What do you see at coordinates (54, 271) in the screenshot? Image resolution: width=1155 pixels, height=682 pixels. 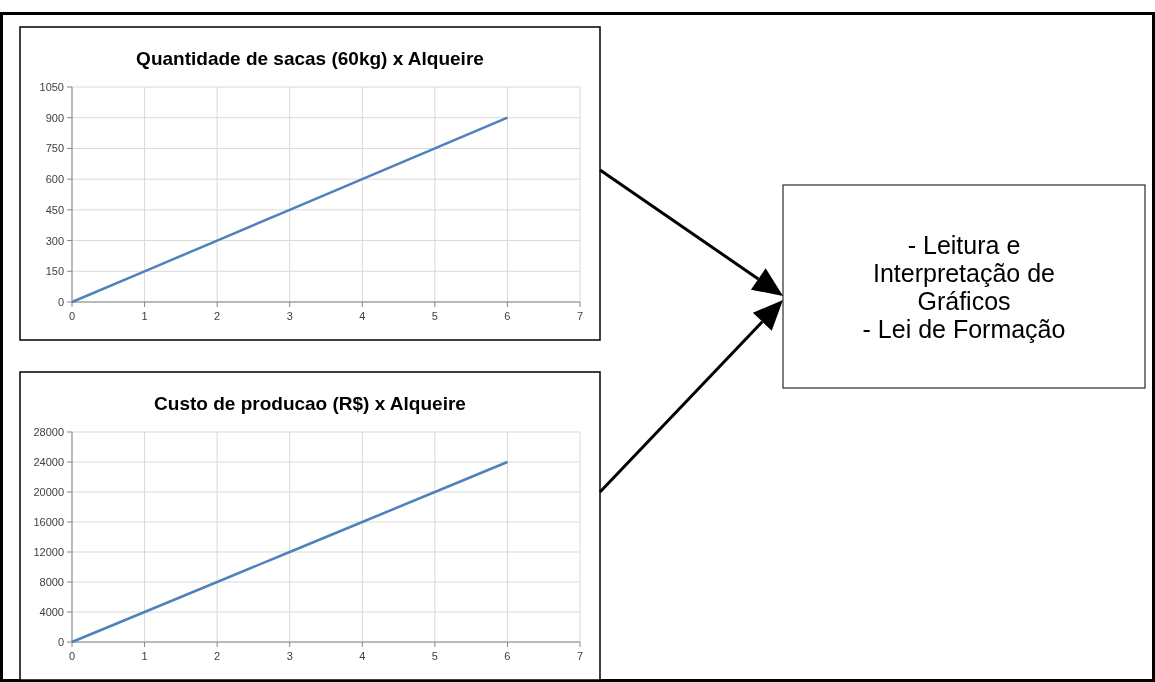 I see `y-tick-label: 150` at bounding box center [54, 271].